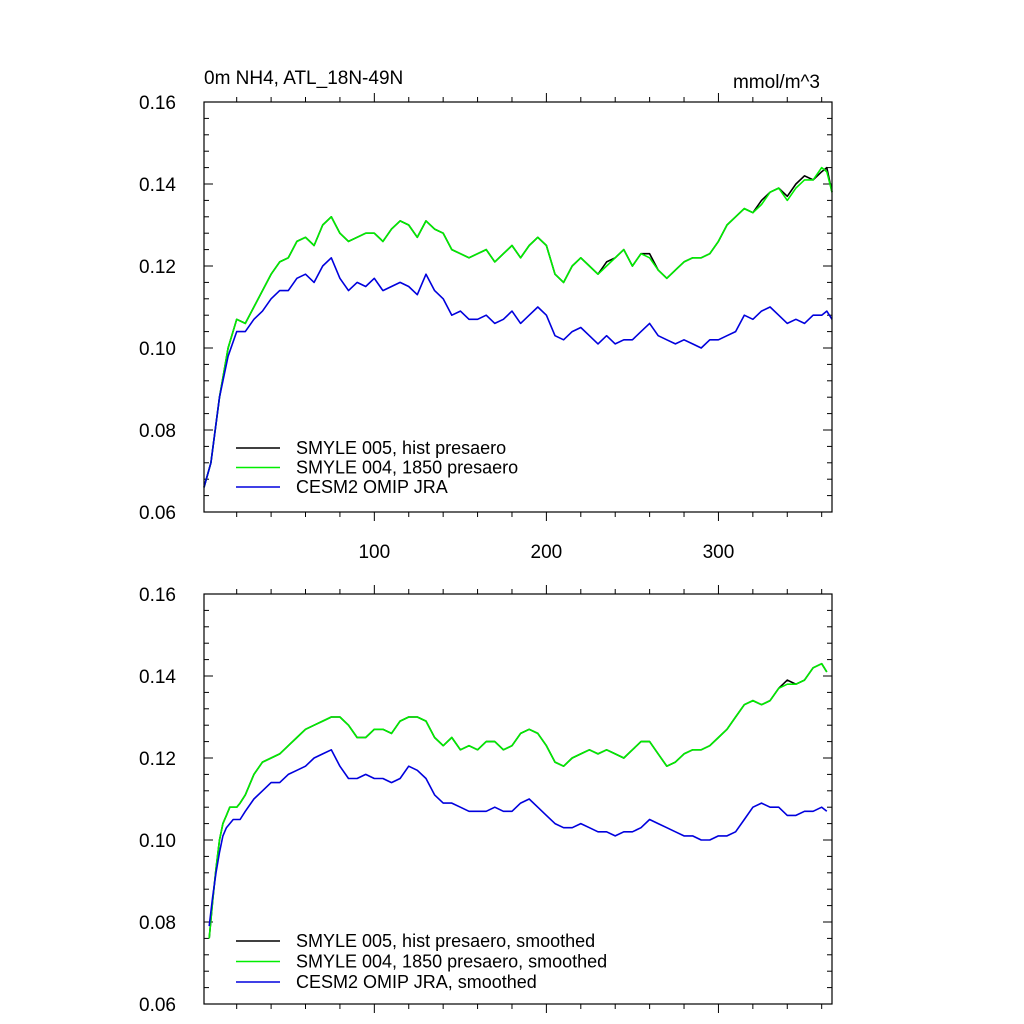  Describe the element at coordinates (719, 552) in the screenshot. I see `top-x-tick-label: 300` at that location.